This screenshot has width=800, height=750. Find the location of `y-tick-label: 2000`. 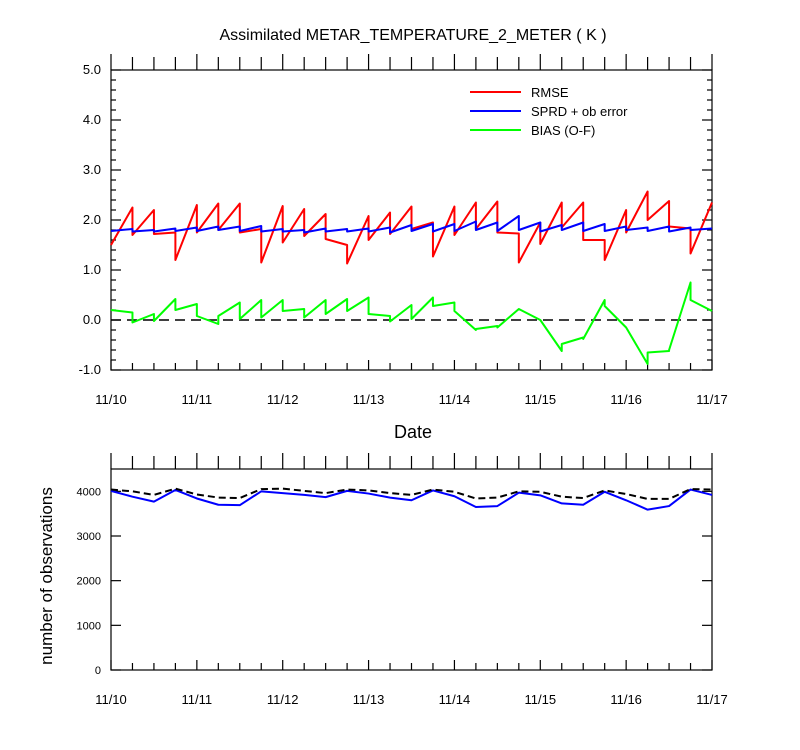

y-tick-label: 2000 is located at coordinates (89, 582).